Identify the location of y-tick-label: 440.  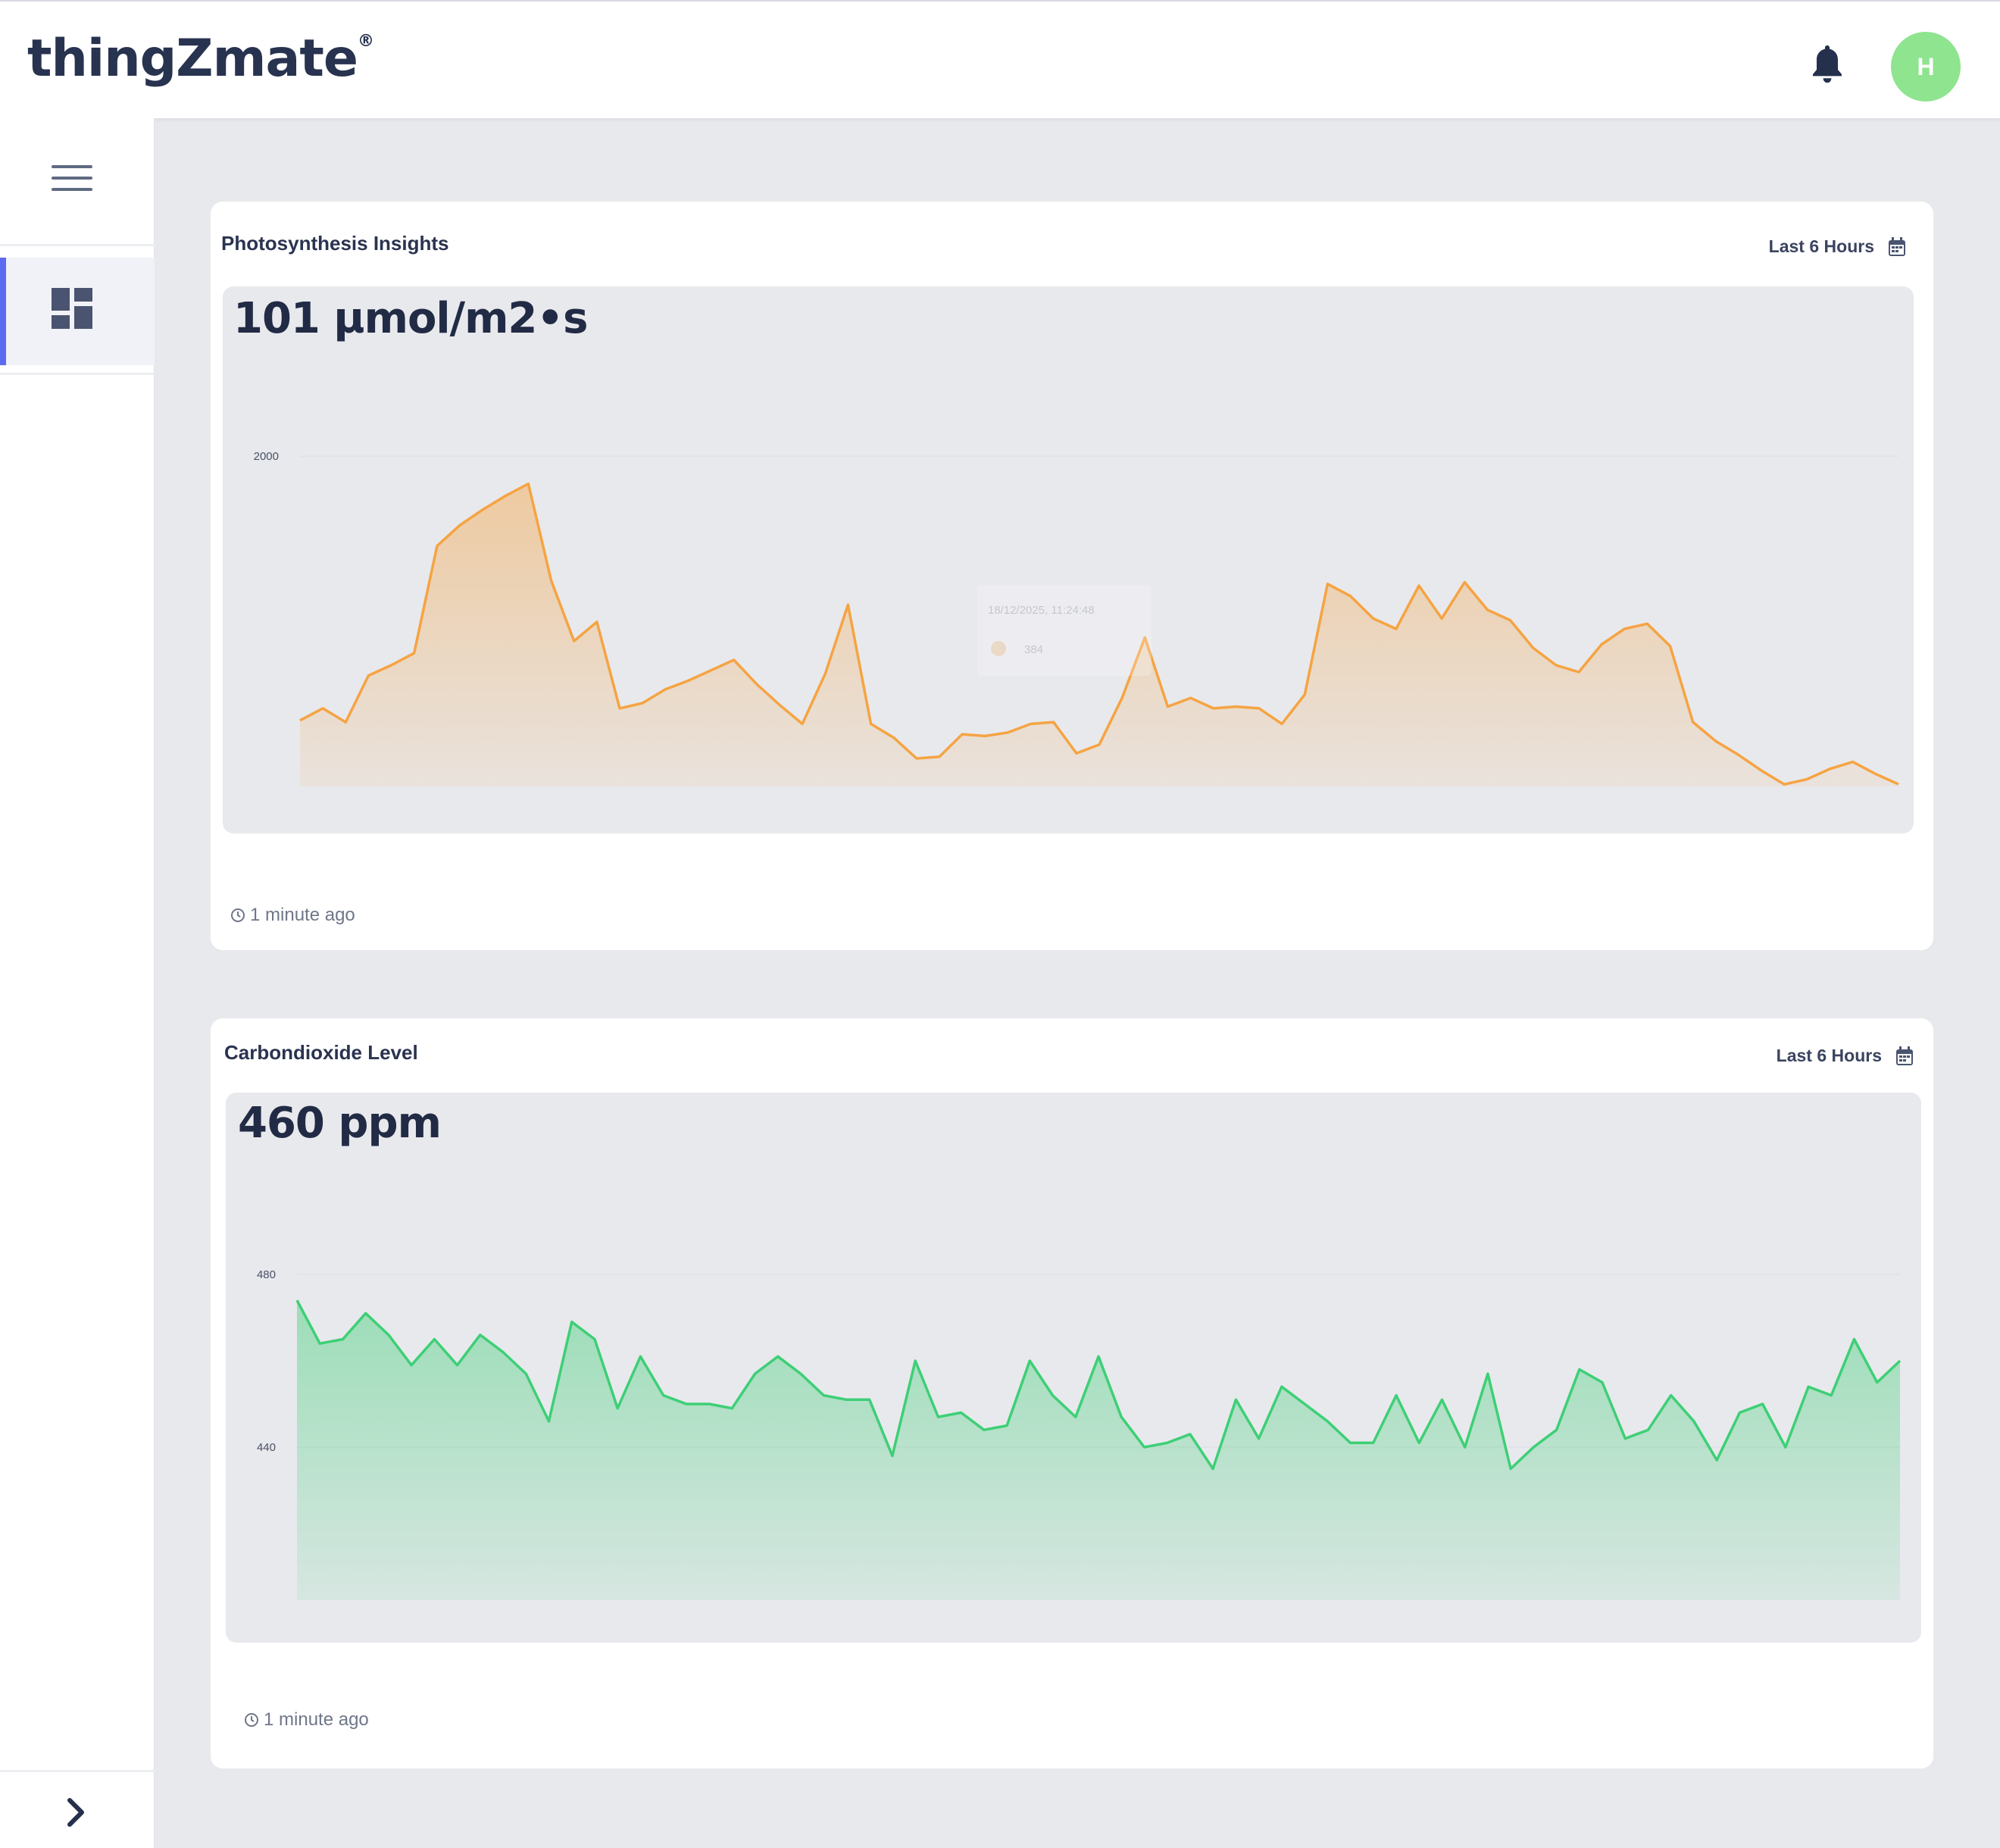
(266, 1447).